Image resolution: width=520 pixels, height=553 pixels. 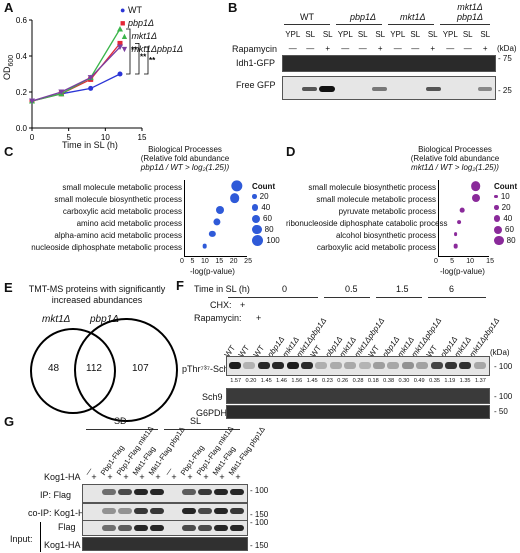 I want to click on count-legend-dot, so click(x=255, y=207).